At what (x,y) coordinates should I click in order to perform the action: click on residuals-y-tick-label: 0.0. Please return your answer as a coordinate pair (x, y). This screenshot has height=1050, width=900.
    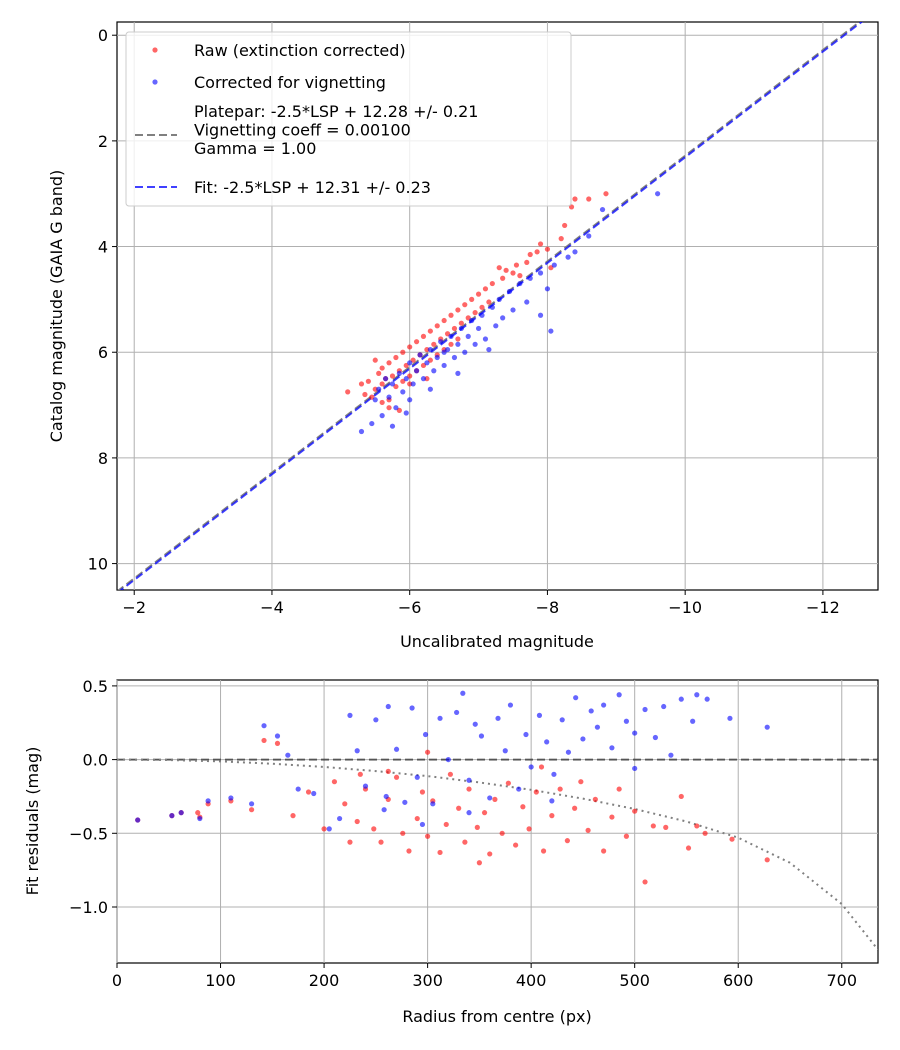
    Looking at the image, I should click on (95, 760).